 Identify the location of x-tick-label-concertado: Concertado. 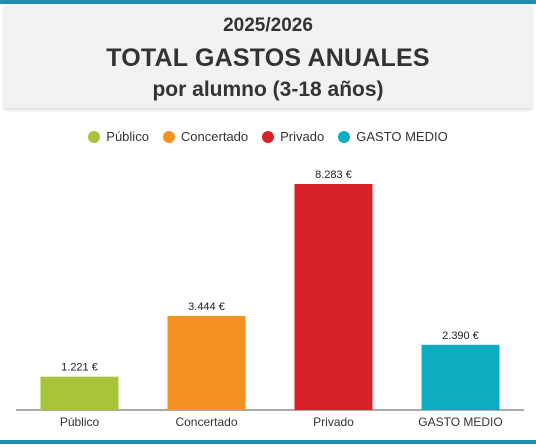
(206, 422).